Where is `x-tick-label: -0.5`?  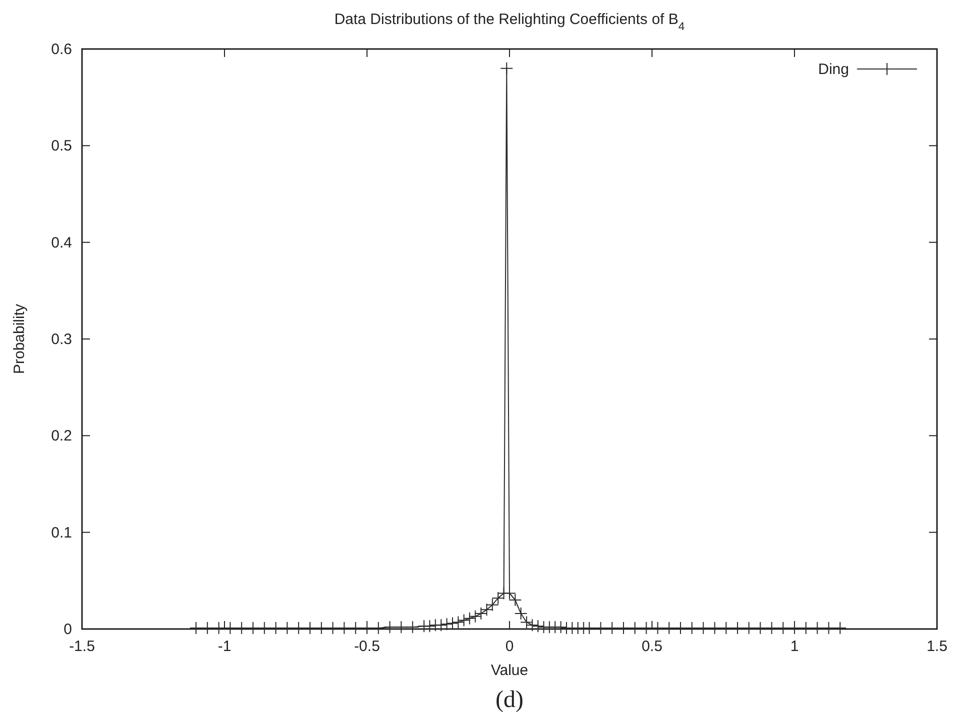 x-tick-label: -0.5 is located at coordinates (367, 646).